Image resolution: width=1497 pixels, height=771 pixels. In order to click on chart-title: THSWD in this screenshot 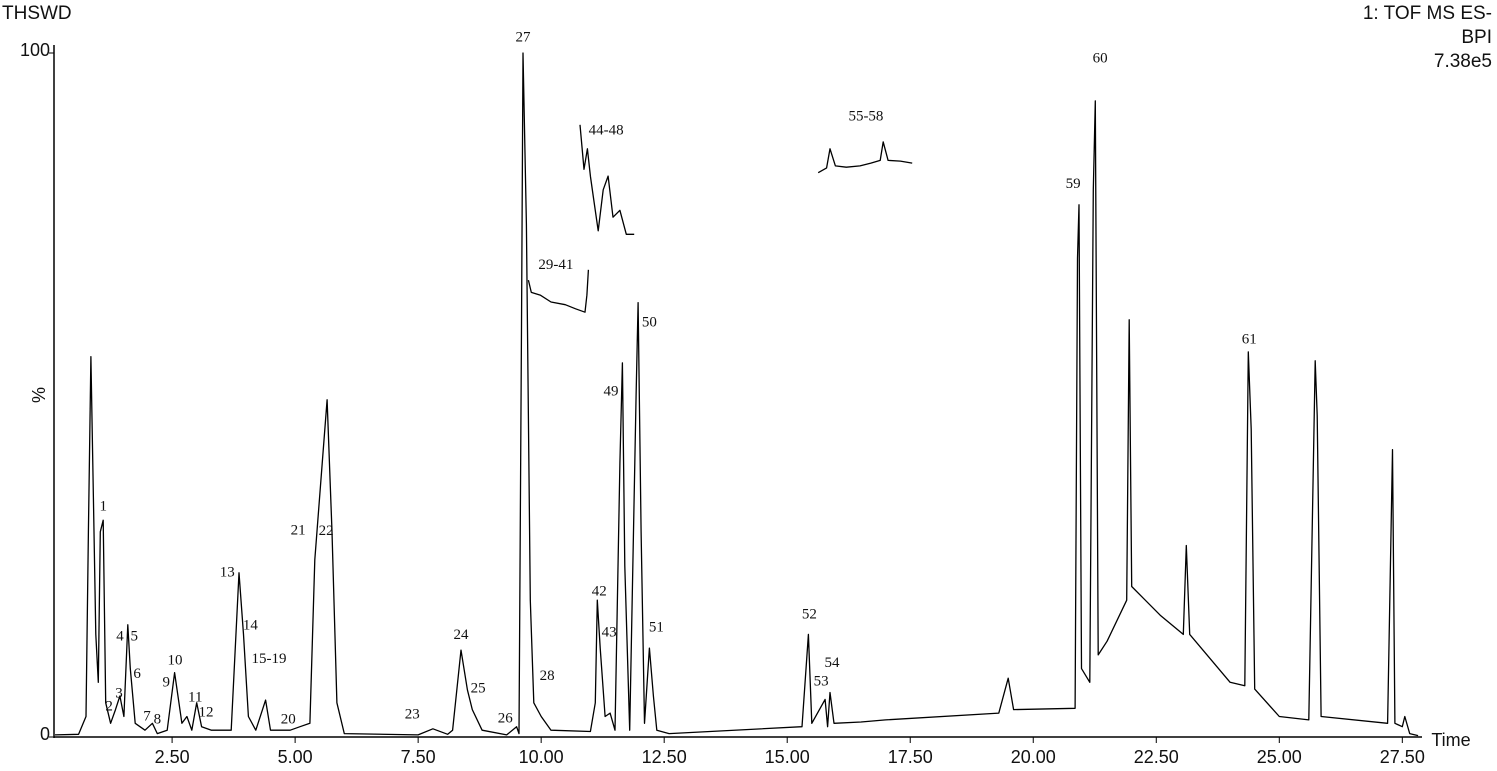, I will do `click(37, 13)`.